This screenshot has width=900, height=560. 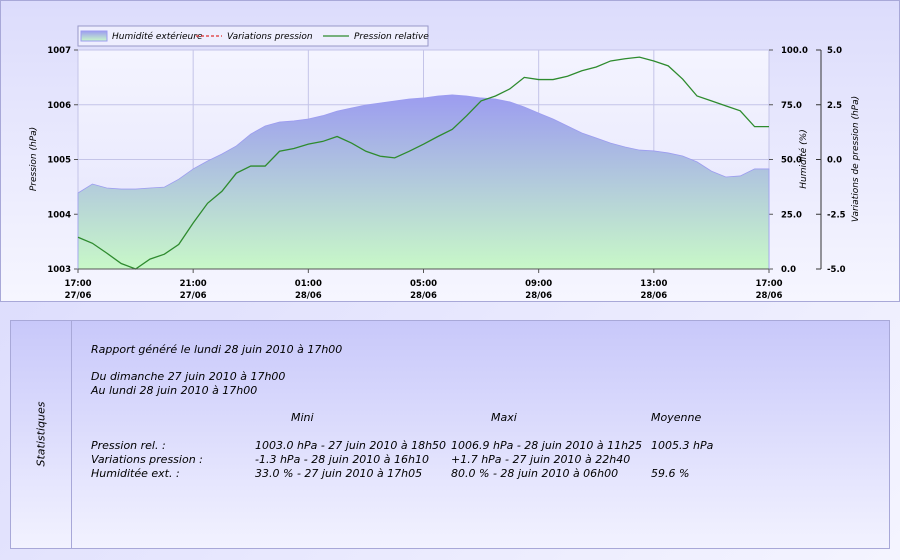 I want to click on y-tick-label: 1003, so click(x=59, y=270).